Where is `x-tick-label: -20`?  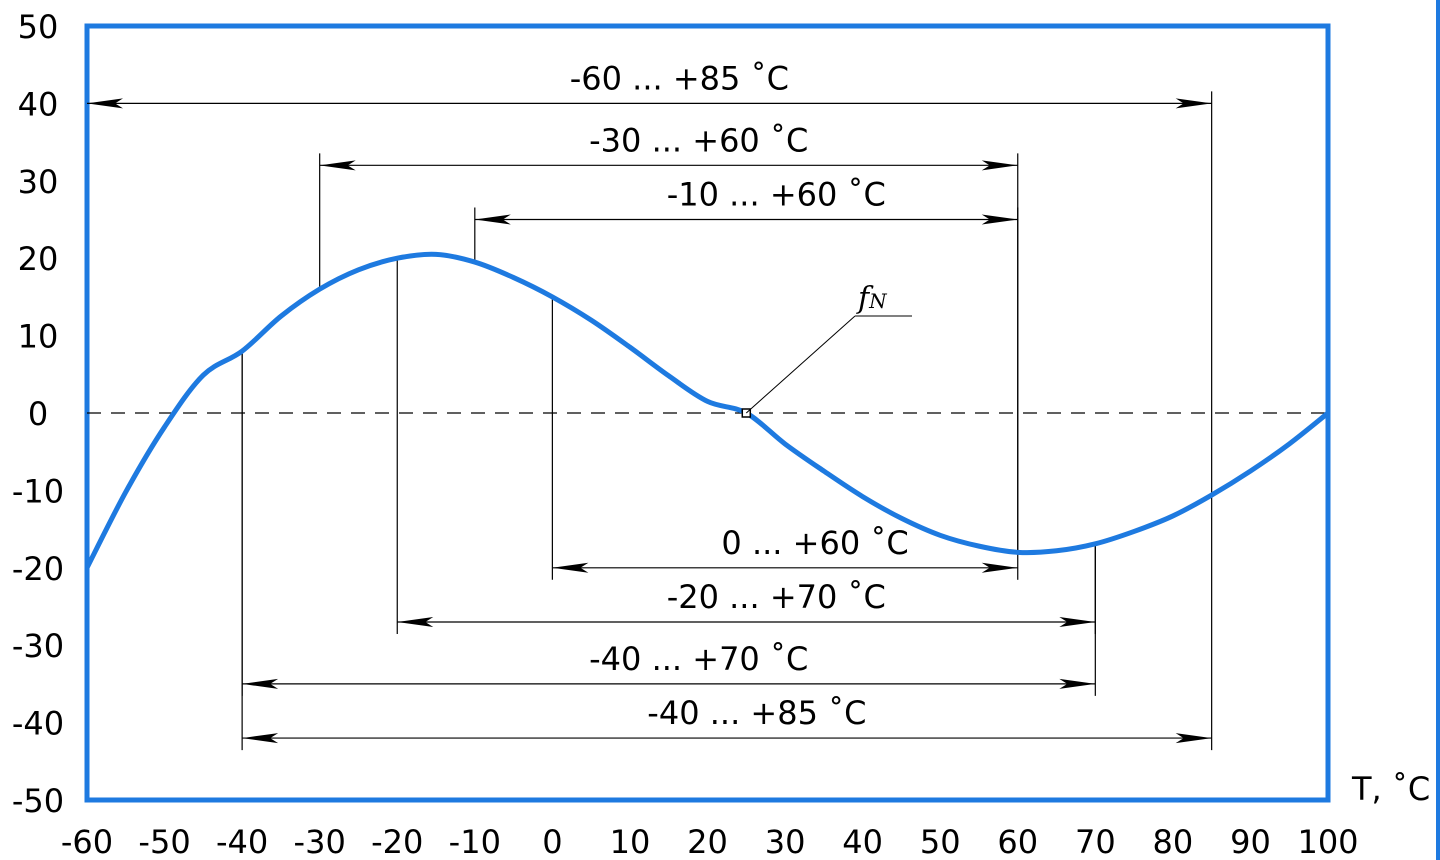 x-tick-label: -20 is located at coordinates (397, 841).